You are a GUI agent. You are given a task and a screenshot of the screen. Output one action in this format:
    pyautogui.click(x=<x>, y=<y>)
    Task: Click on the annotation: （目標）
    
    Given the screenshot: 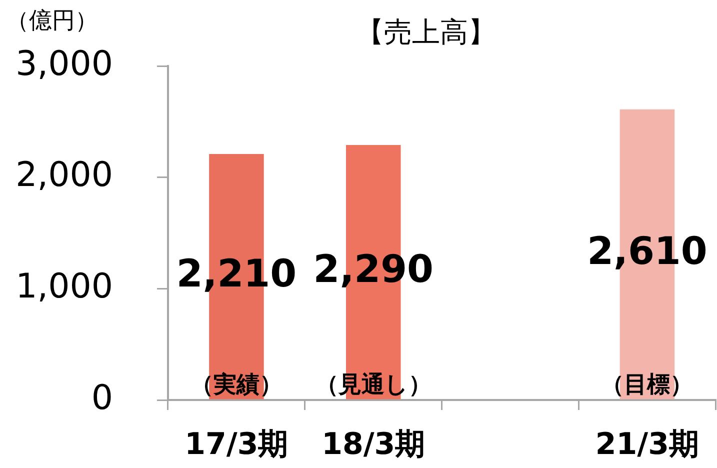 What is the action you would take?
    pyautogui.click(x=647, y=385)
    